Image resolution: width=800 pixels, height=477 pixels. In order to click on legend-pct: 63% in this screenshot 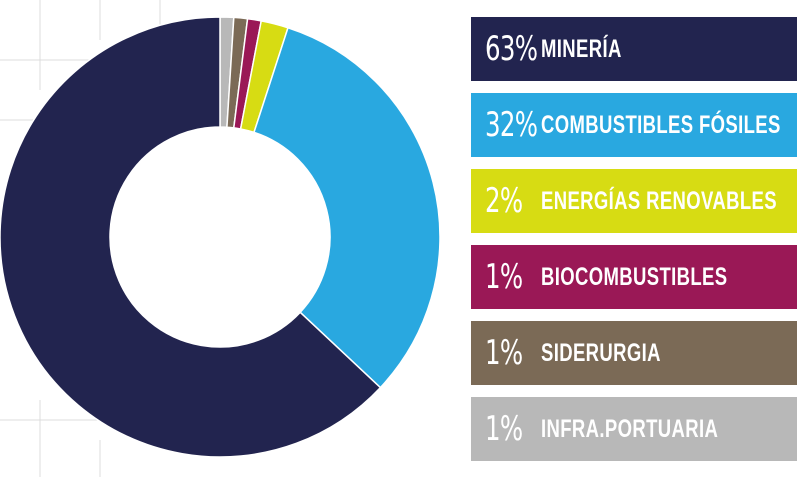, I will do `click(511, 49)`.